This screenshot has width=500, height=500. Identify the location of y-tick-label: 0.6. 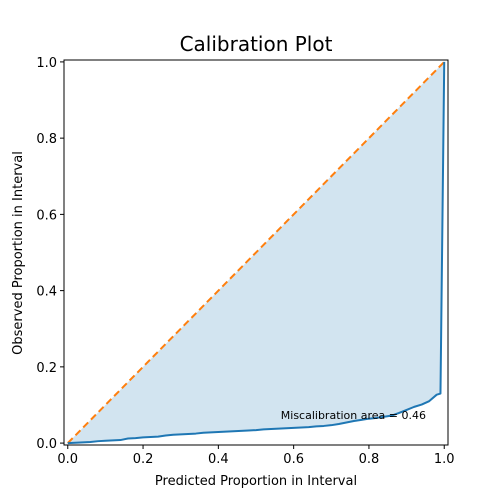
(46, 215).